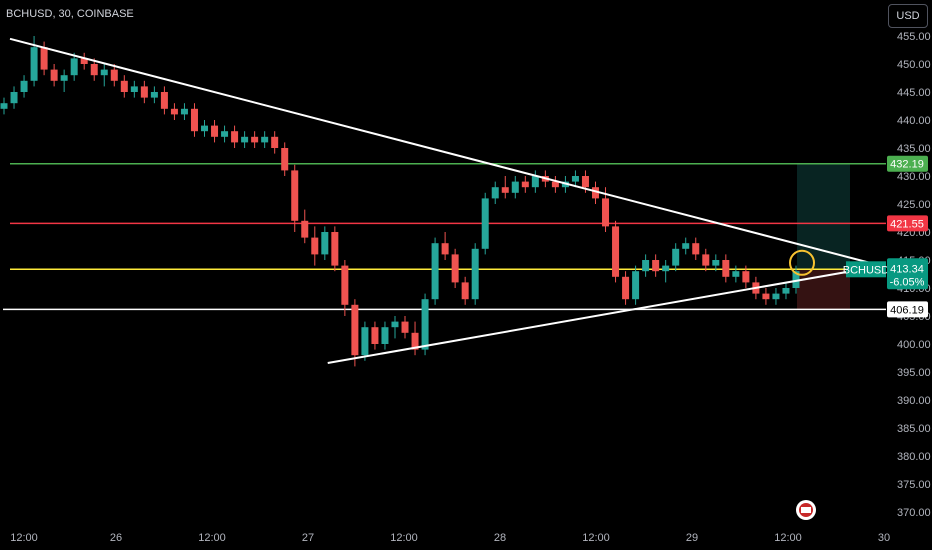 The image size is (932, 550). Describe the element at coordinates (914, 513) in the screenshot. I see `y-tick-label: 370.00` at that location.